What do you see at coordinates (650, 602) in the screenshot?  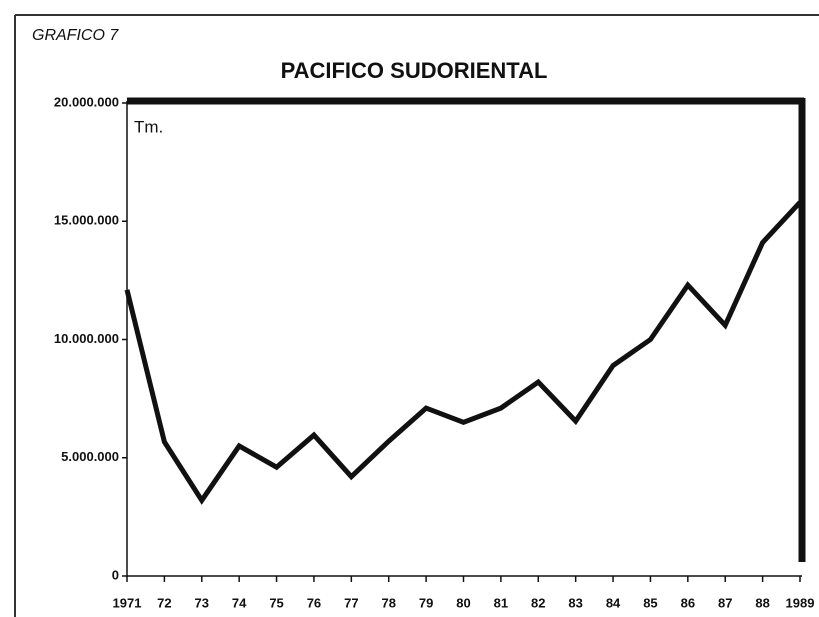 I see `x-tick-label: 85` at bounding box center [650, 602].